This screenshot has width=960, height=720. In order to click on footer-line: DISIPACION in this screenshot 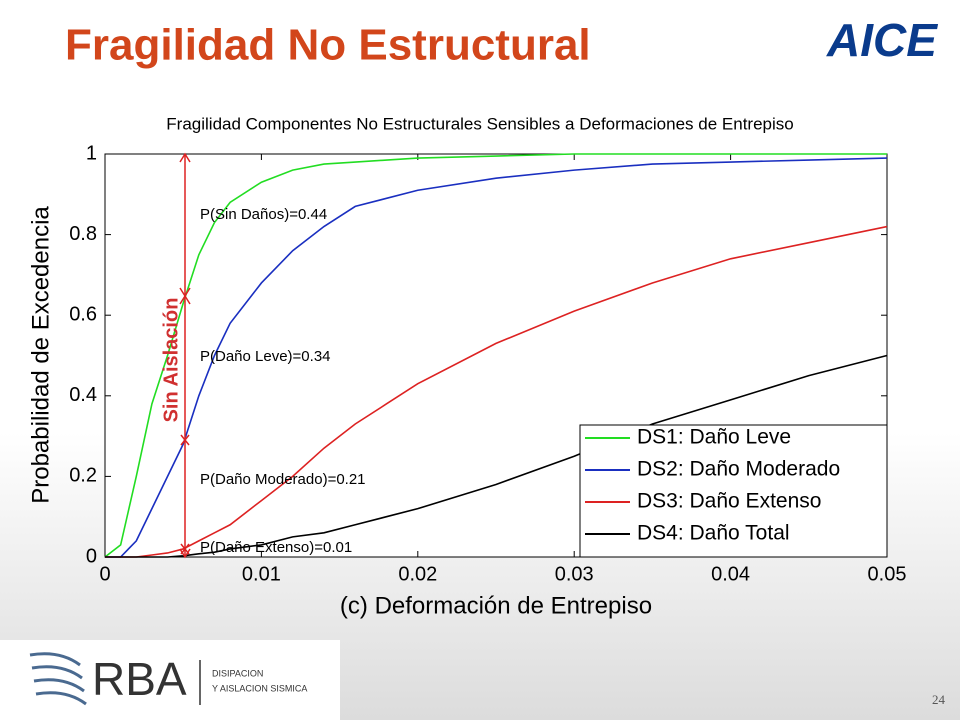, I will do `click(237, 673)`.